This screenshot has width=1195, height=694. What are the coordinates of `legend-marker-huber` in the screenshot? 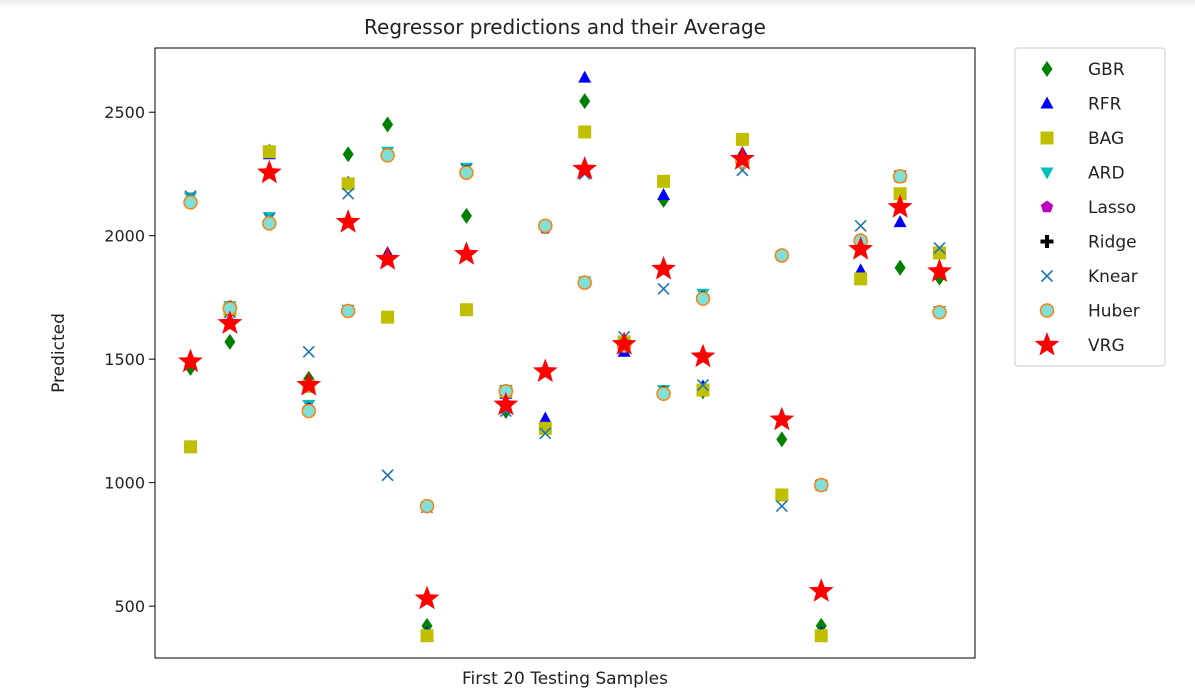 It's located at (1047, 310).